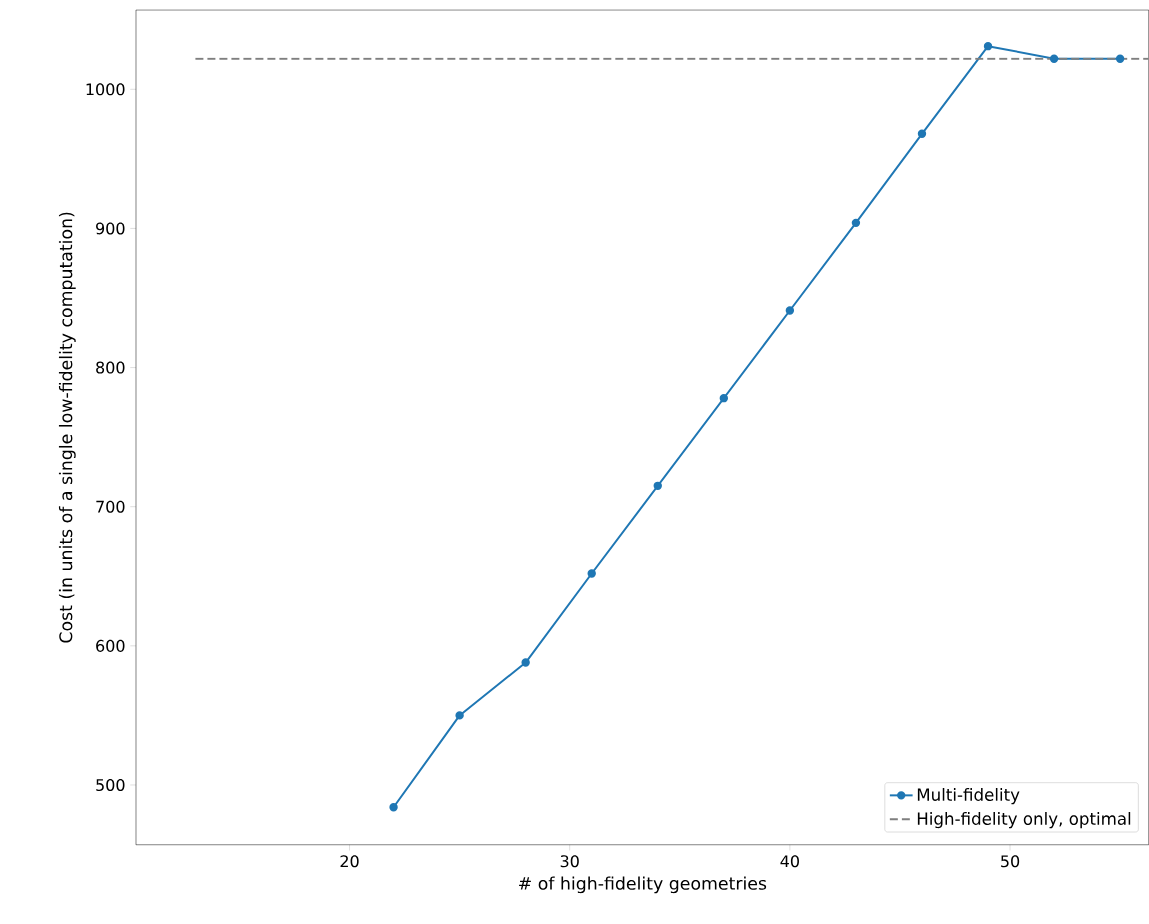 Image resolution: width=1149 pixels, height=924 pixels. I want to click on x-tick-label: 30, so click(569, 861).